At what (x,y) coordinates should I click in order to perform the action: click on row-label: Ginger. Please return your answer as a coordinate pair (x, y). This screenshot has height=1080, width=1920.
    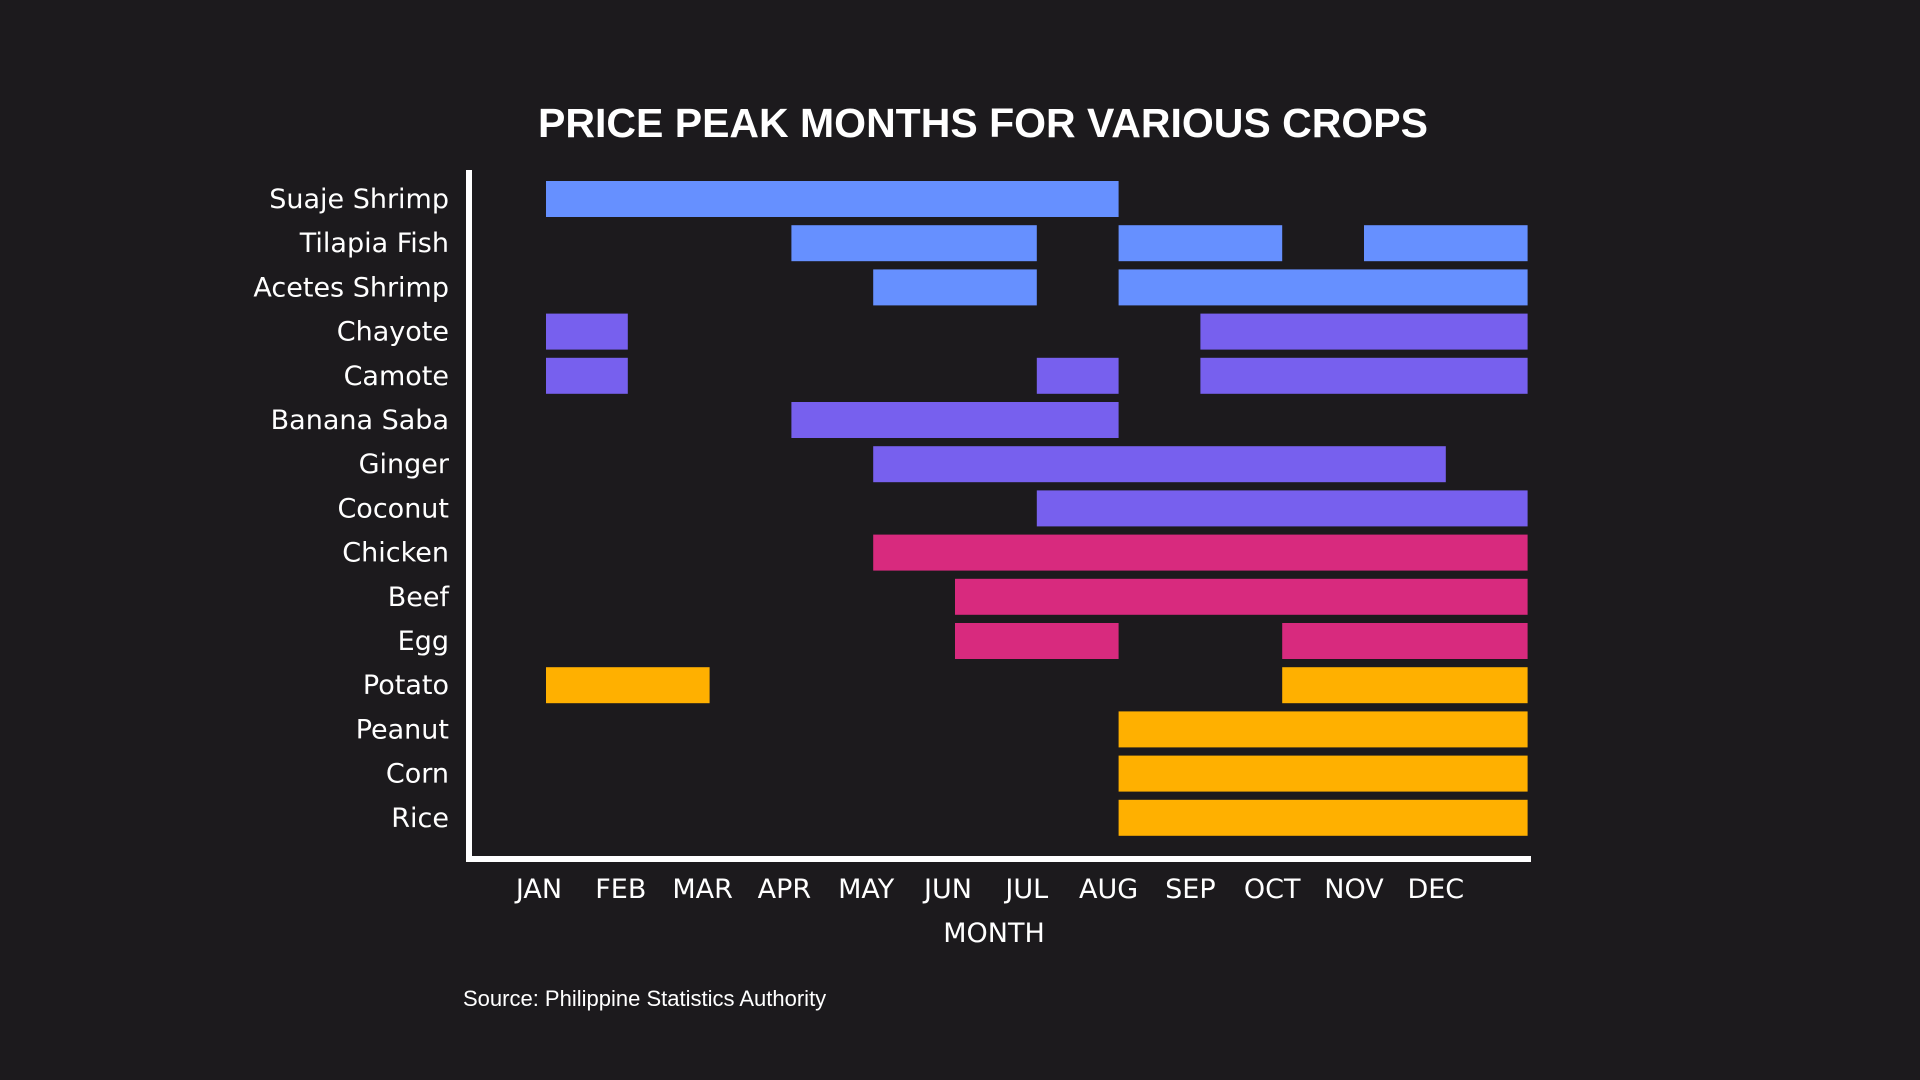
    Looking at the image, I should click on (404, 464).